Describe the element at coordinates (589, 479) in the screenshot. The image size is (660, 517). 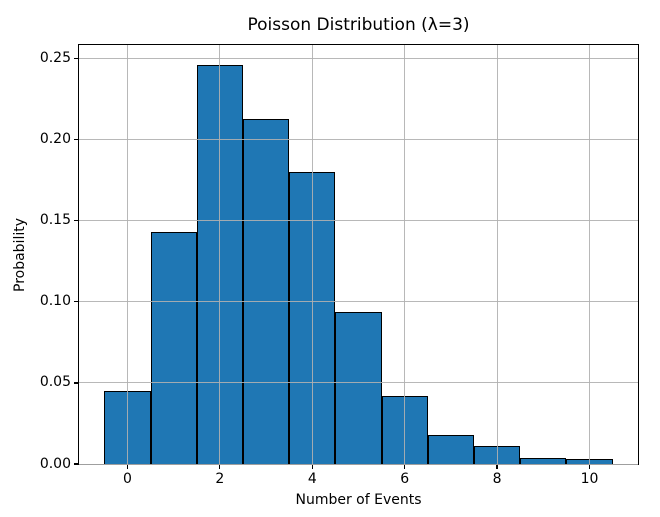
I see `x-tick-label: 10` at that location.